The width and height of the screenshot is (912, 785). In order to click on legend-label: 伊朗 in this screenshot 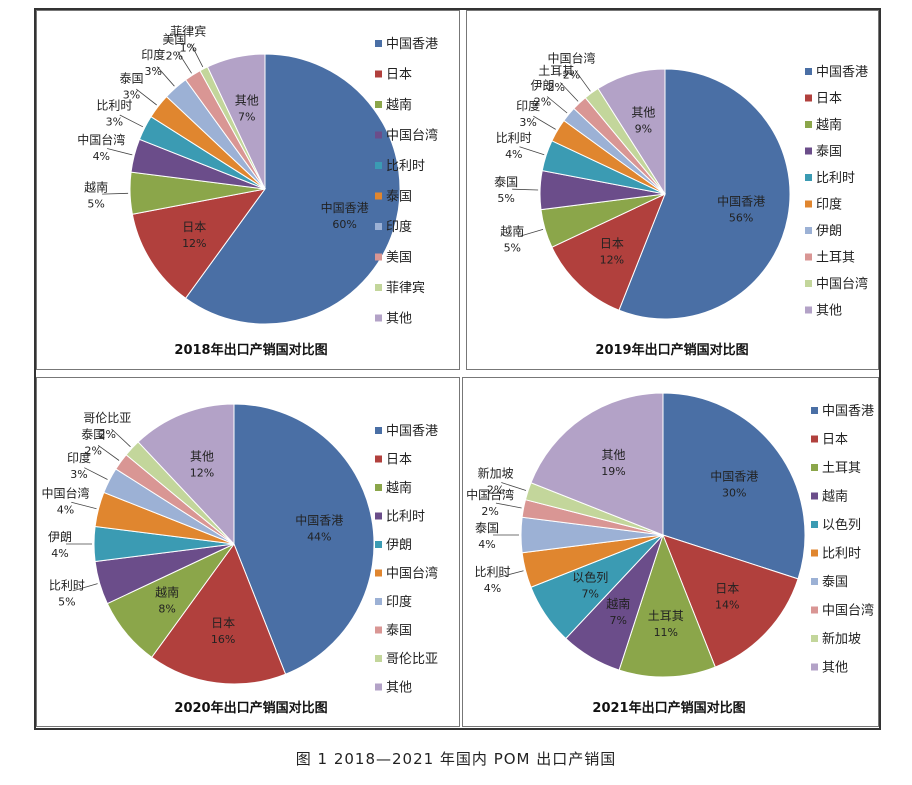, I will do `click(829, 231)`.